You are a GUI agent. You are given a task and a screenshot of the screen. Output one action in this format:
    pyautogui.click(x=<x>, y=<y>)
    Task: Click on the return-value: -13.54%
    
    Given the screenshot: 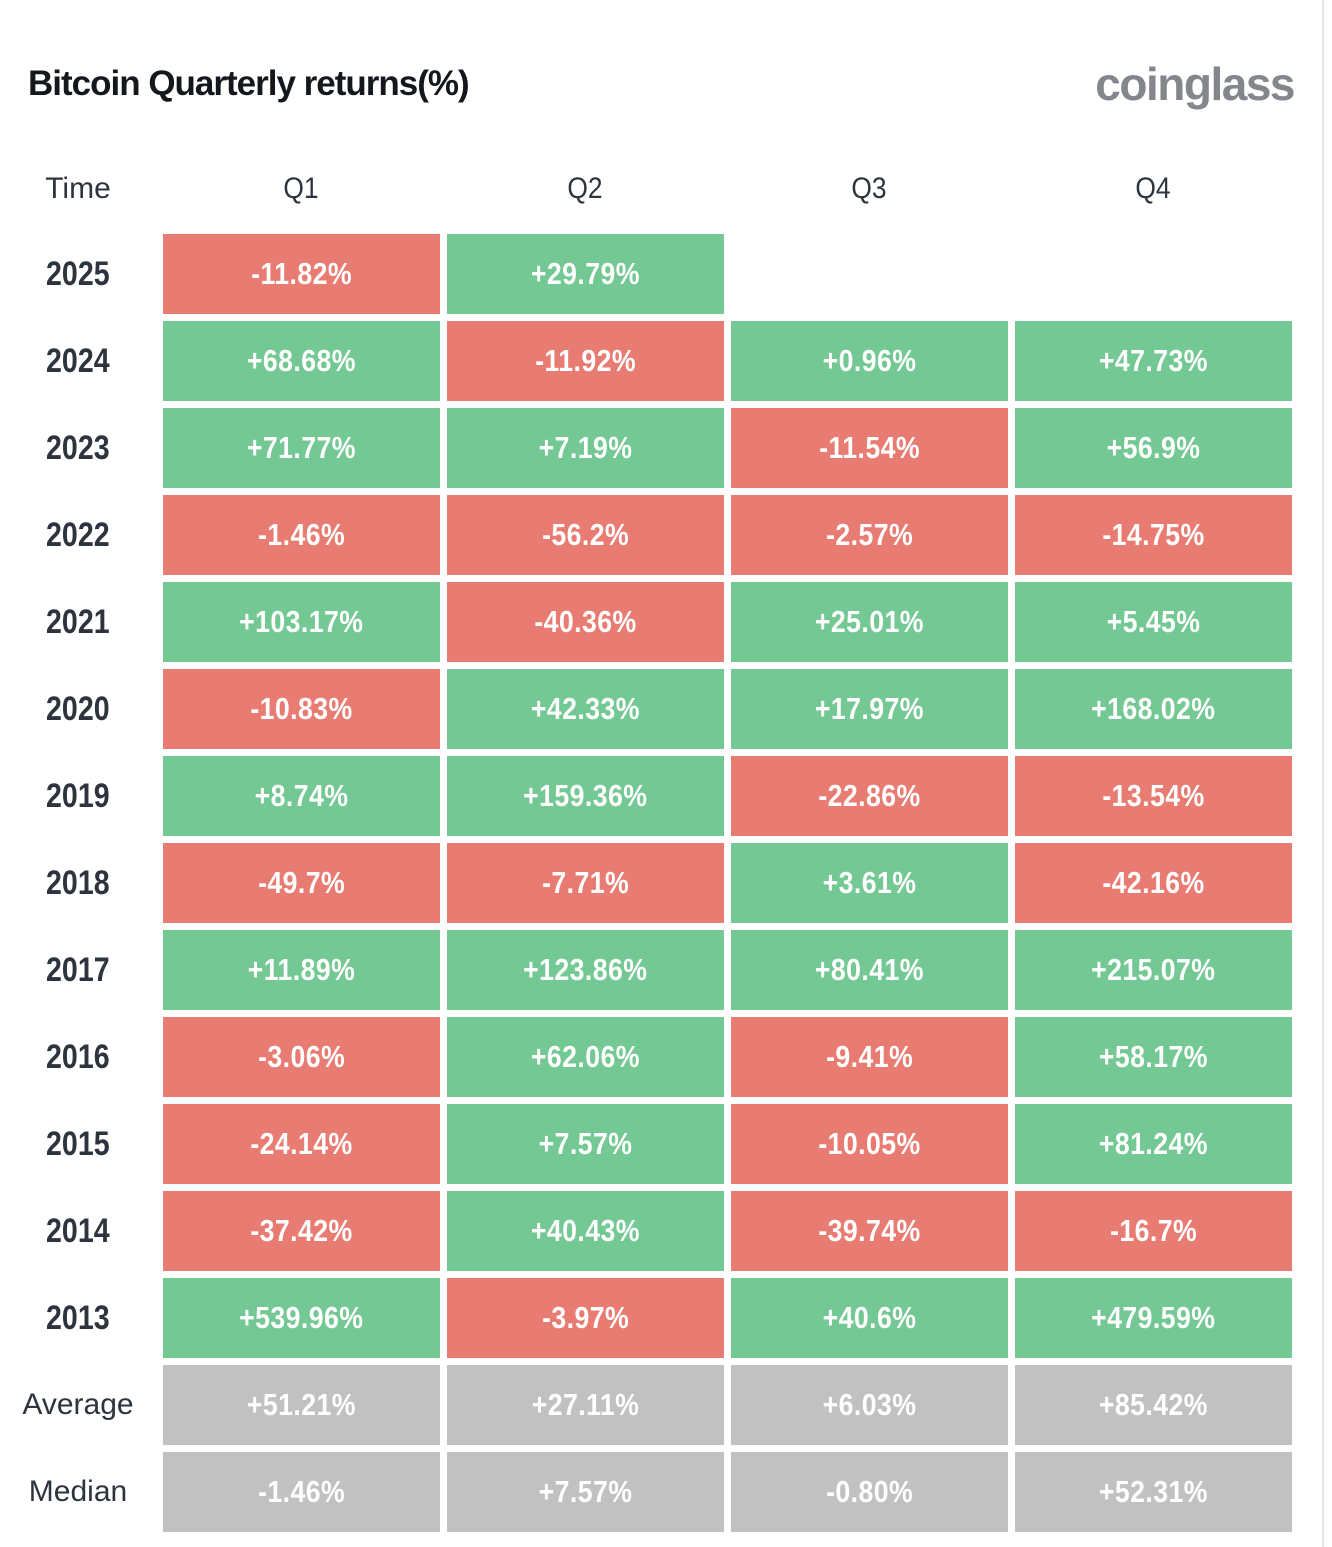 What is the action you would take?
    pyautogui.click(x=1153, y=795)
    